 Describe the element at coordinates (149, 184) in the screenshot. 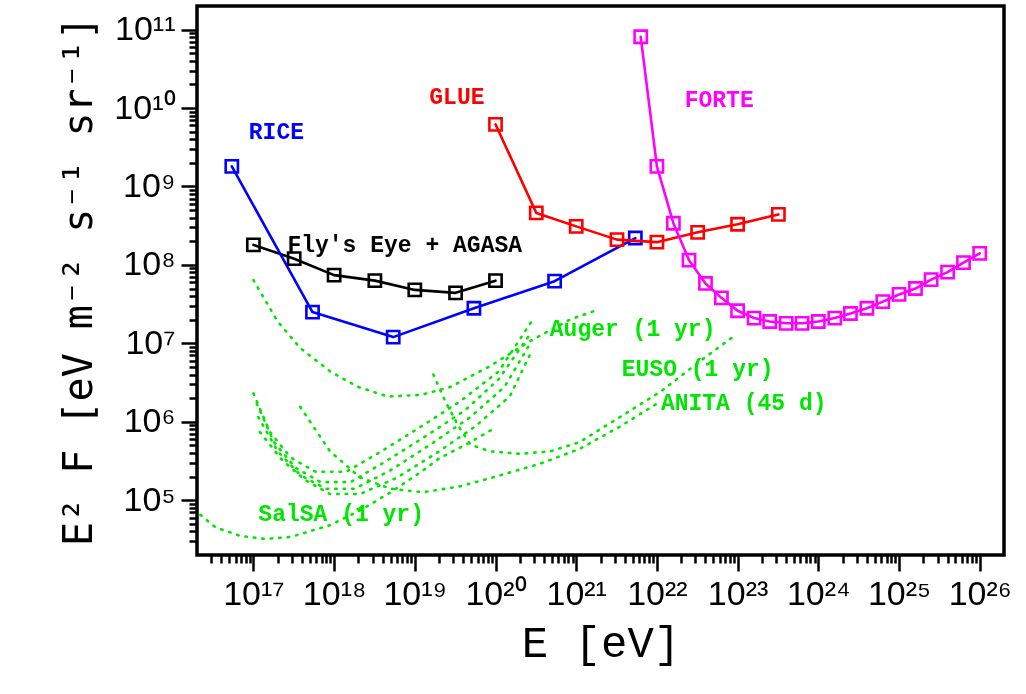

I see `y-tick-label: 10⁹` at that location.